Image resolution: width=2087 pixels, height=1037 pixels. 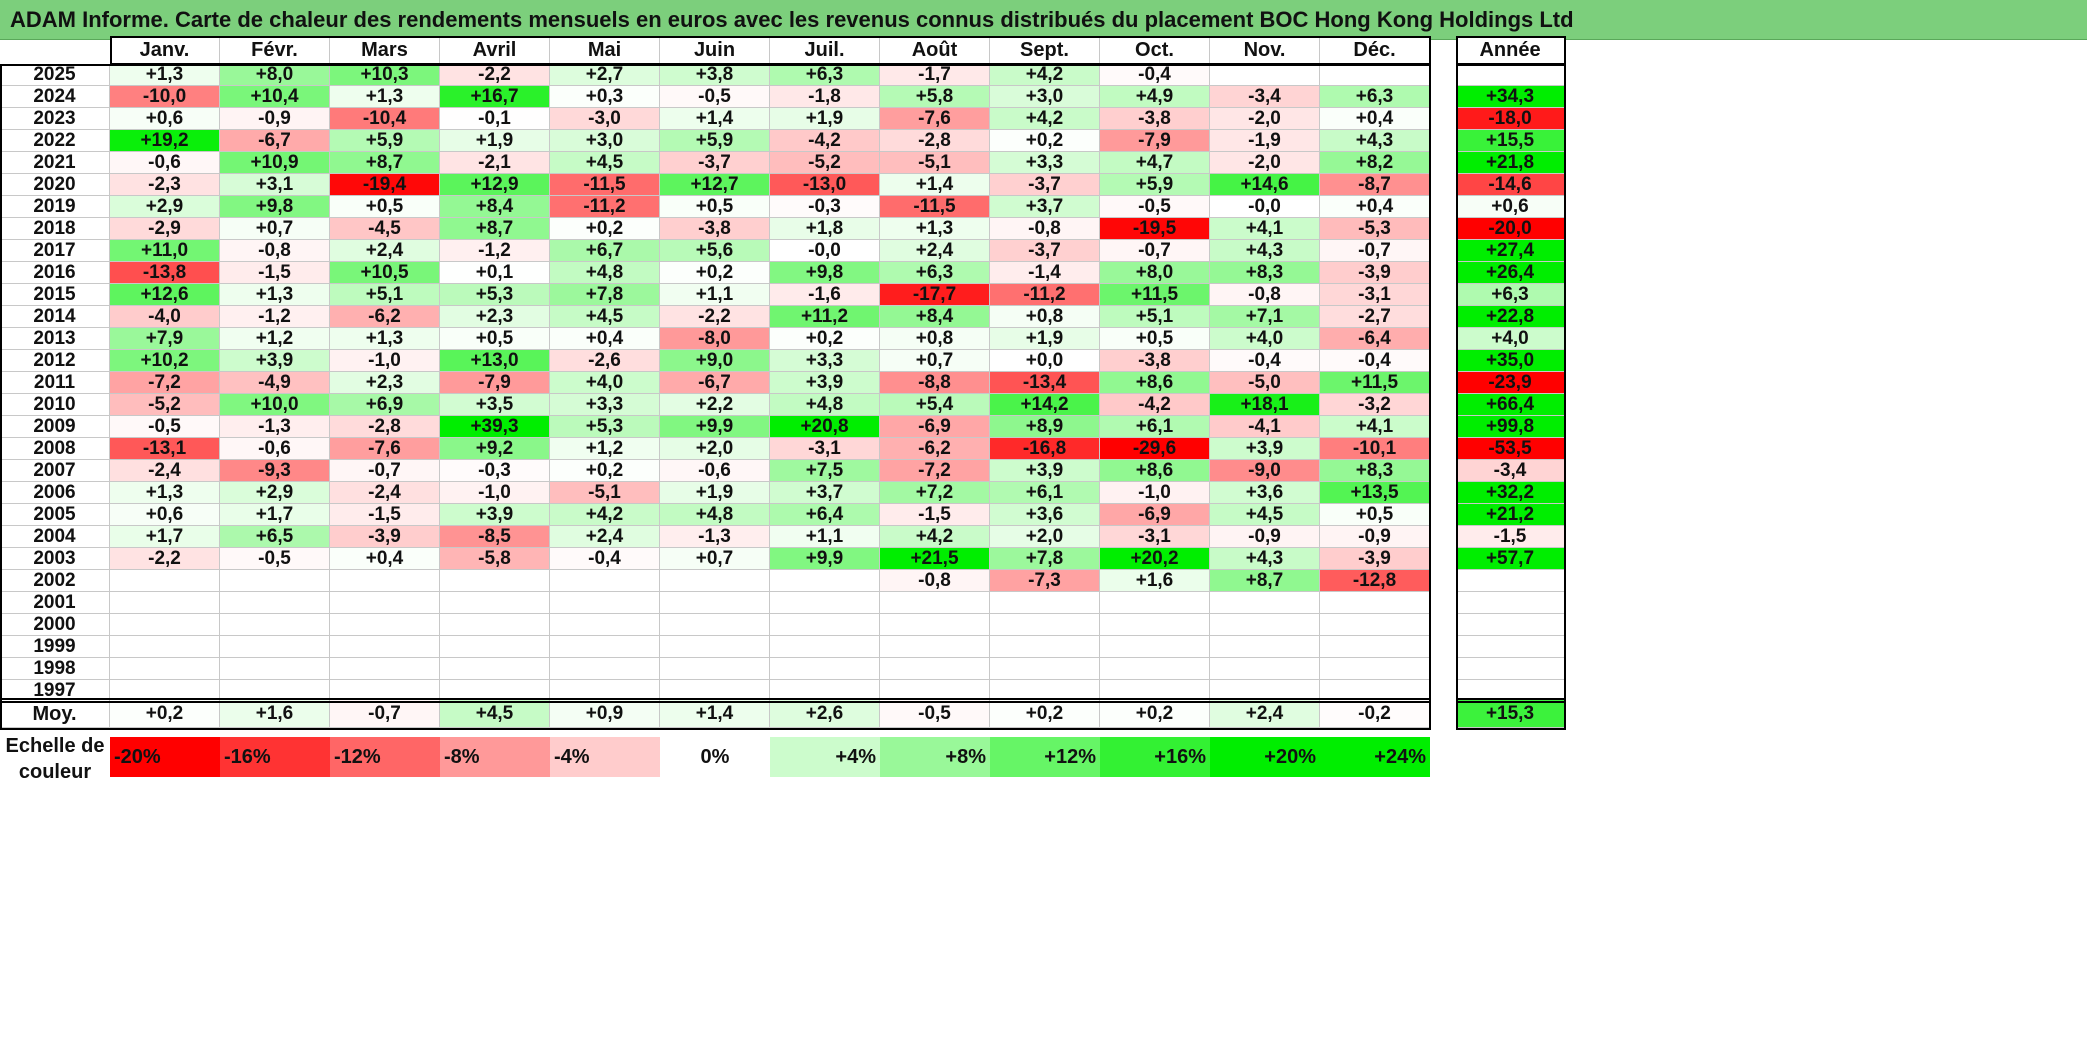 What do you see at coordinates (1510, 537) in the screenshot?
I see `annual-cell: -1,5` at bounding box center [1510, 537].